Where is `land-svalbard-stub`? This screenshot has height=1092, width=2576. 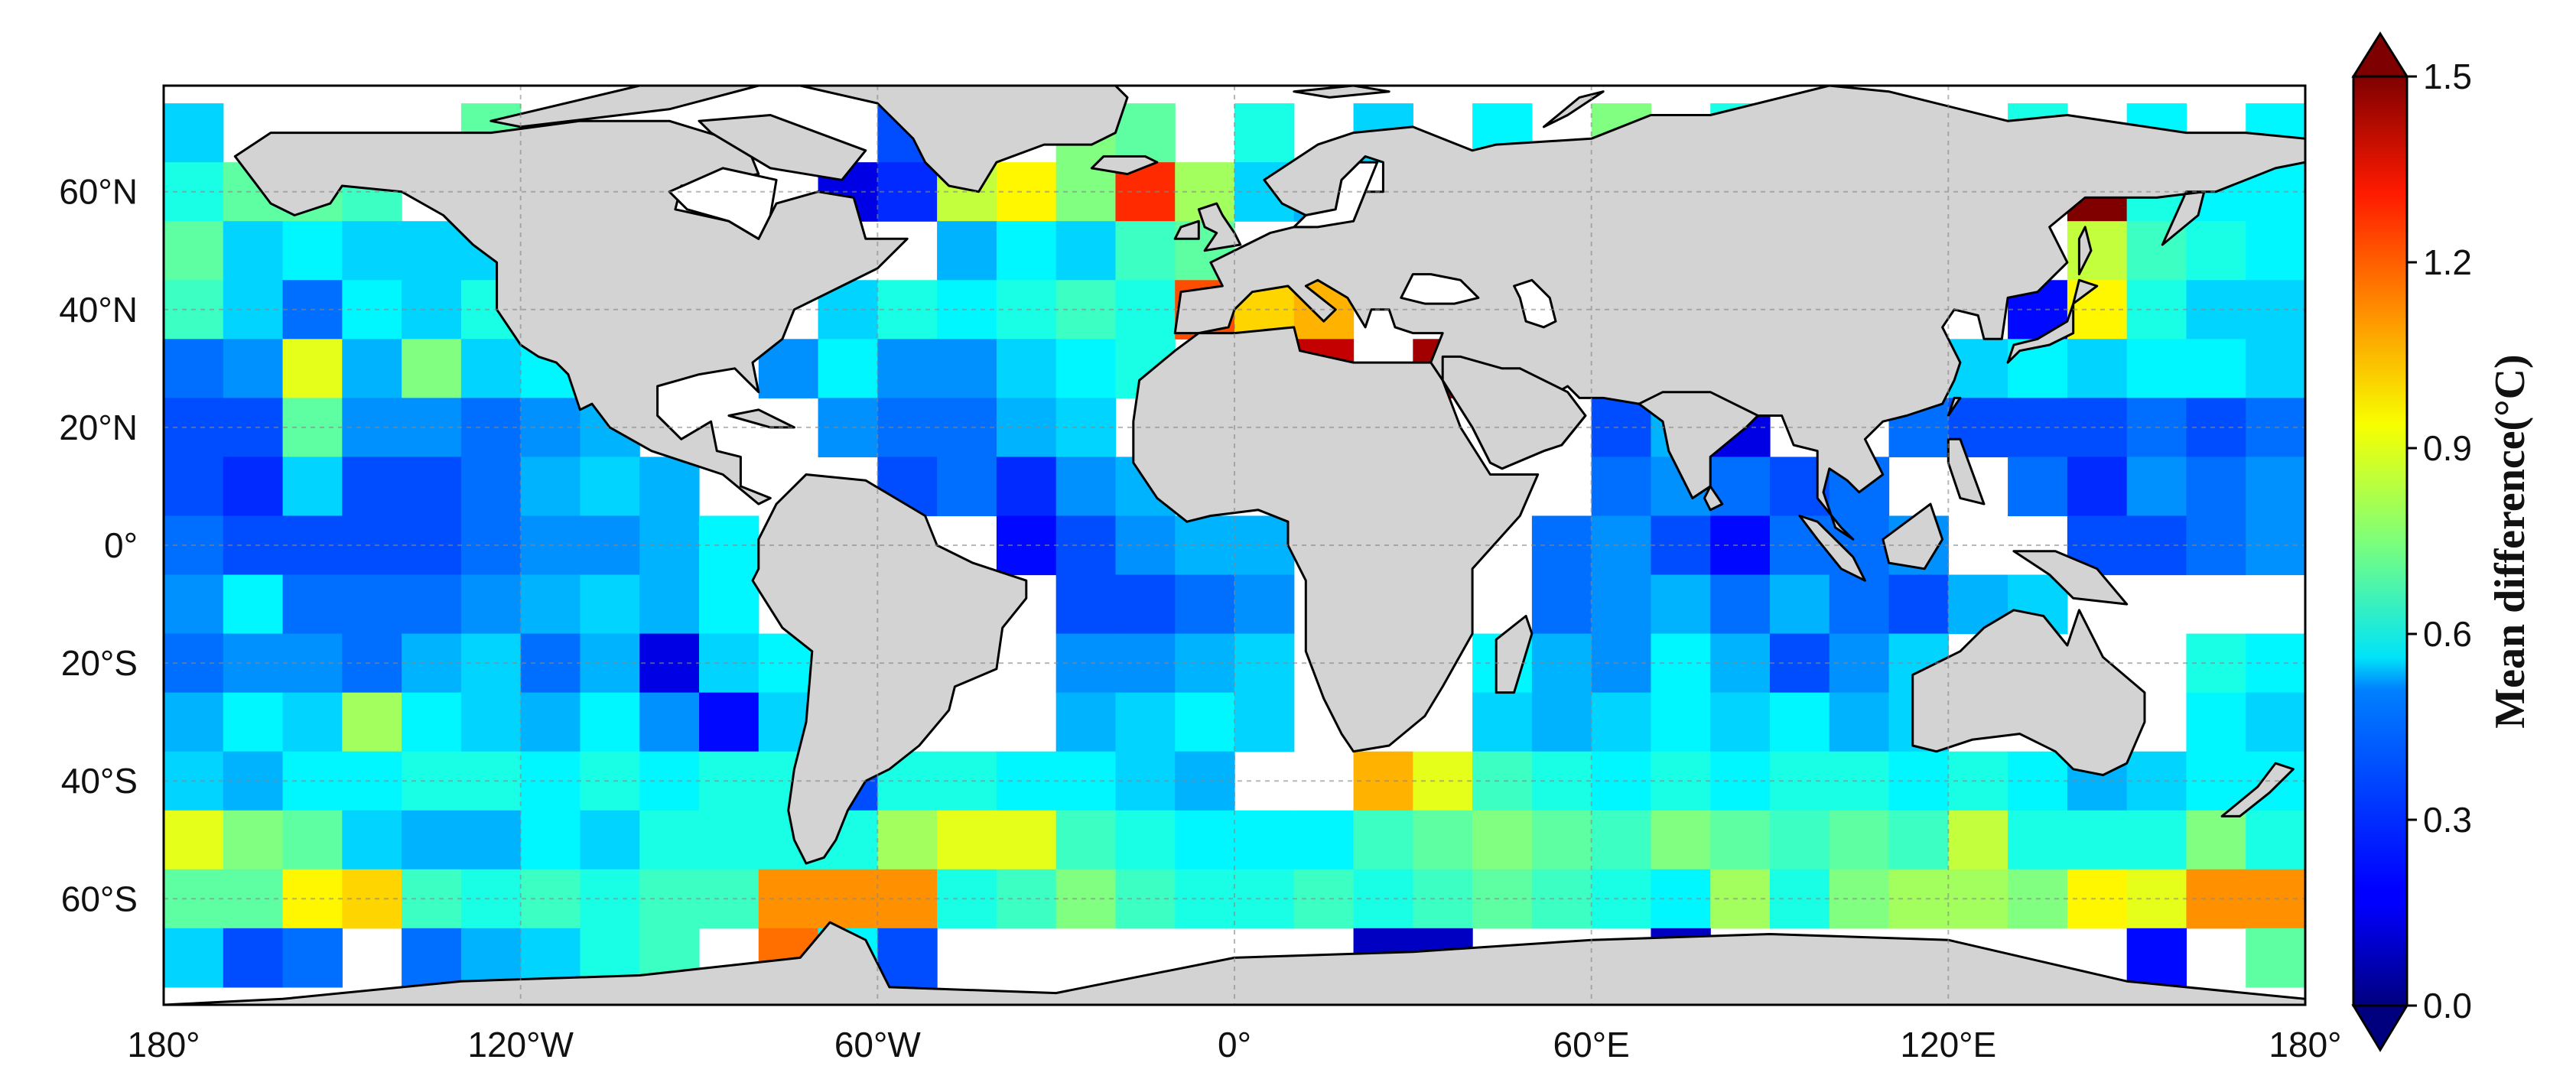
land-svalbard-stub is located at coordinates (1341, 92).